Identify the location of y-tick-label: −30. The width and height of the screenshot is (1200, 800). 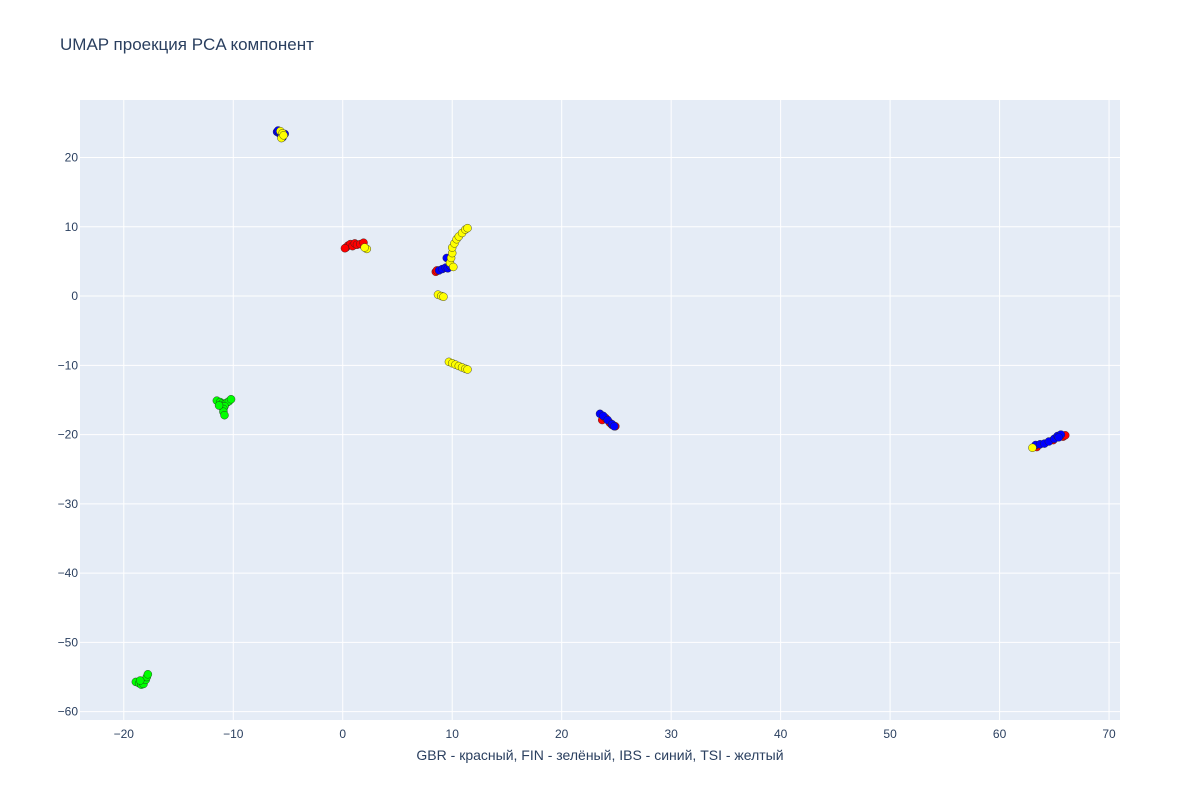
(68, 504).